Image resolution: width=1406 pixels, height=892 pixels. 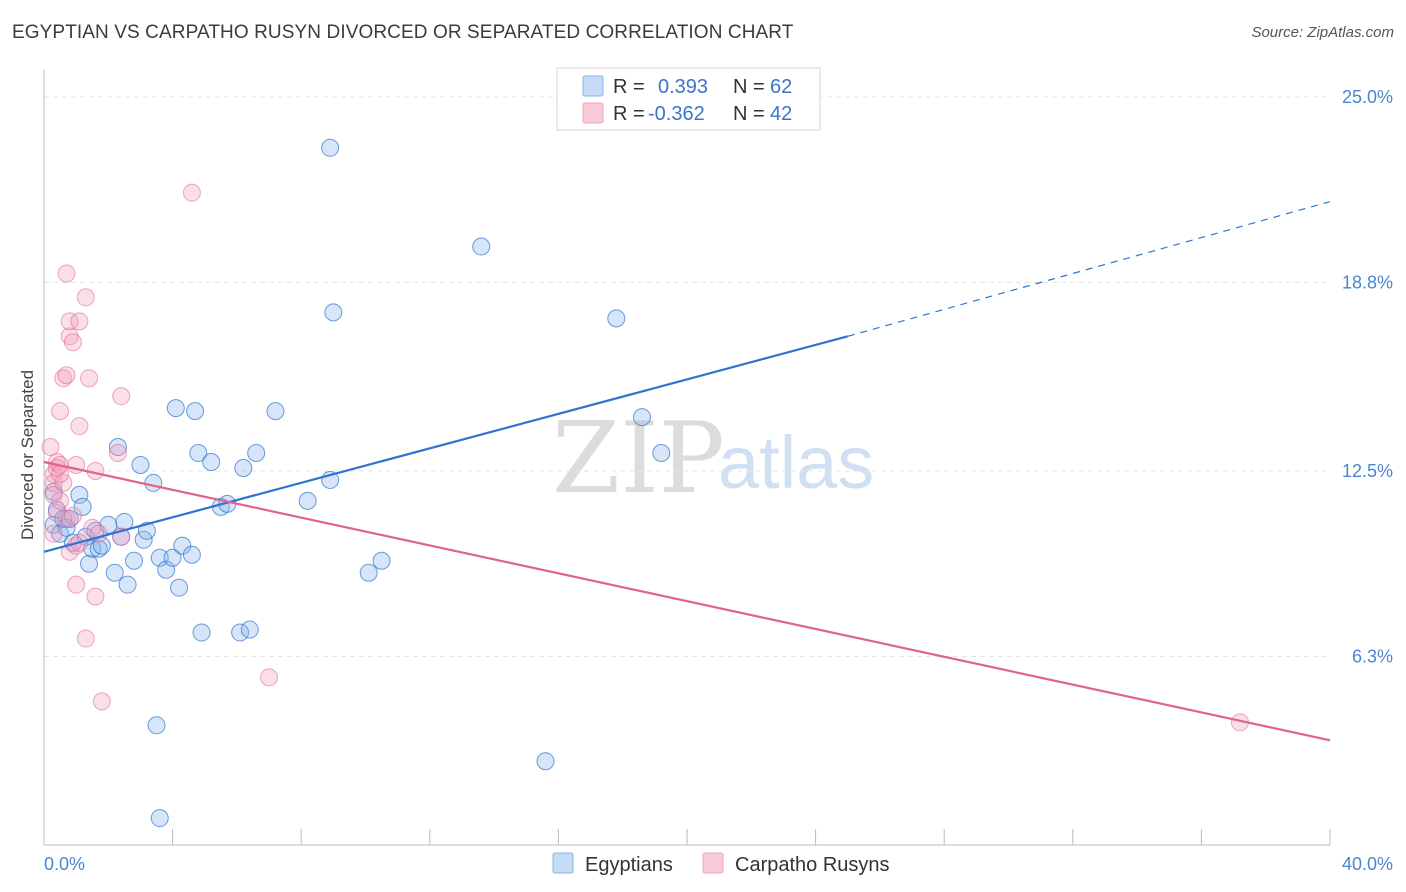 I want to click on legend-egyptians-label: Egyptians, so click(x=629, y=865).